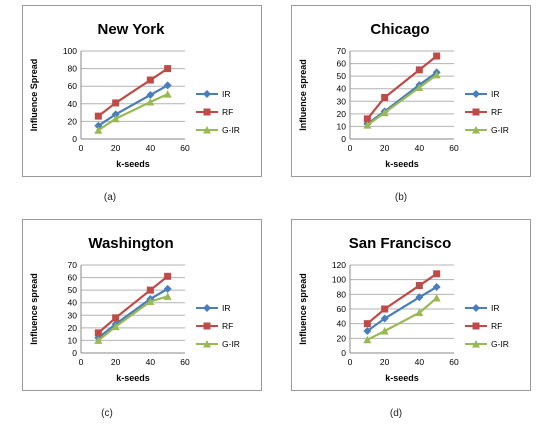 The height and width of the screenshot is (428, 550). Describe the element at coordinates (107, 413) in the screenshot. I see `caption-c: (c)` at that location.